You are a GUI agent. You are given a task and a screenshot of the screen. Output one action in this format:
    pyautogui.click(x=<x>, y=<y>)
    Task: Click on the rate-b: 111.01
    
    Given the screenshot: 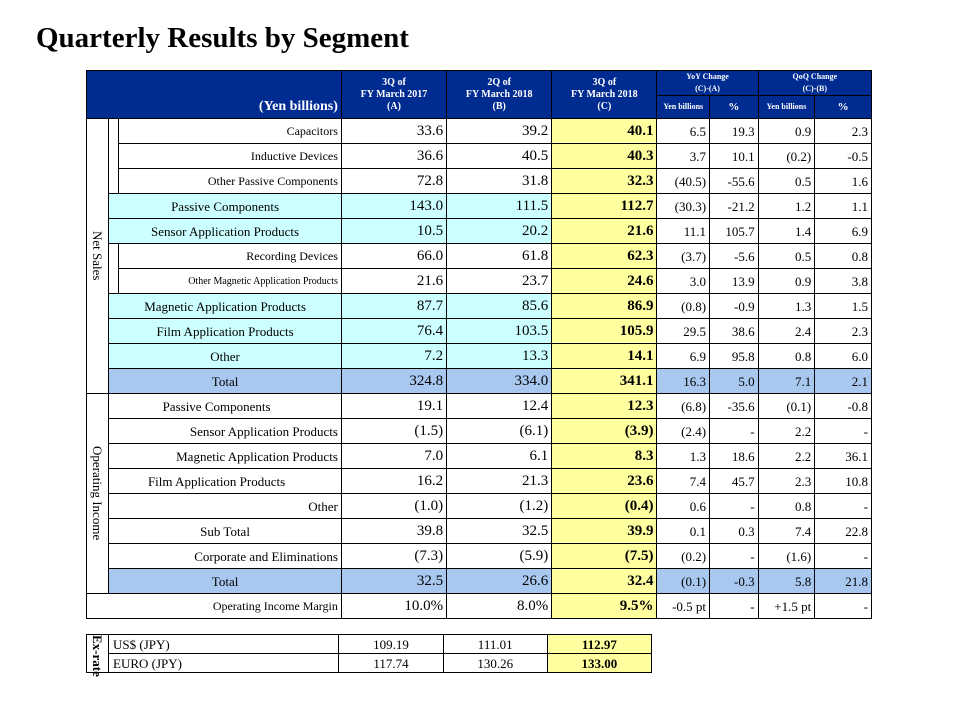 What is the action you would take?
    pyautogui.click(x=495, y=644)
    